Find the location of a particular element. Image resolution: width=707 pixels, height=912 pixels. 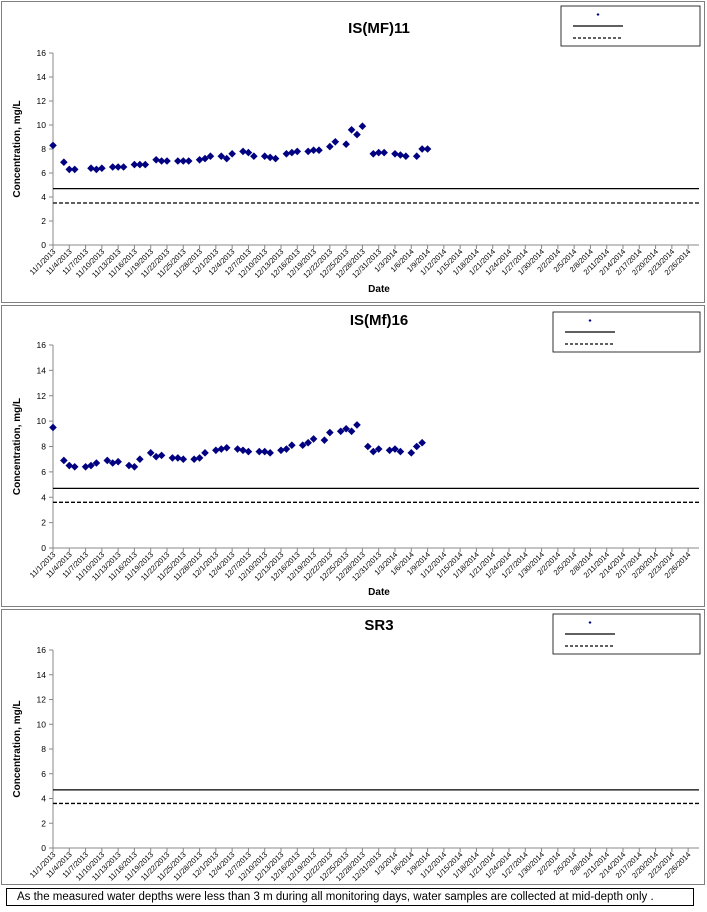

x-axis-label: Date is located at coordinates (379, 592).